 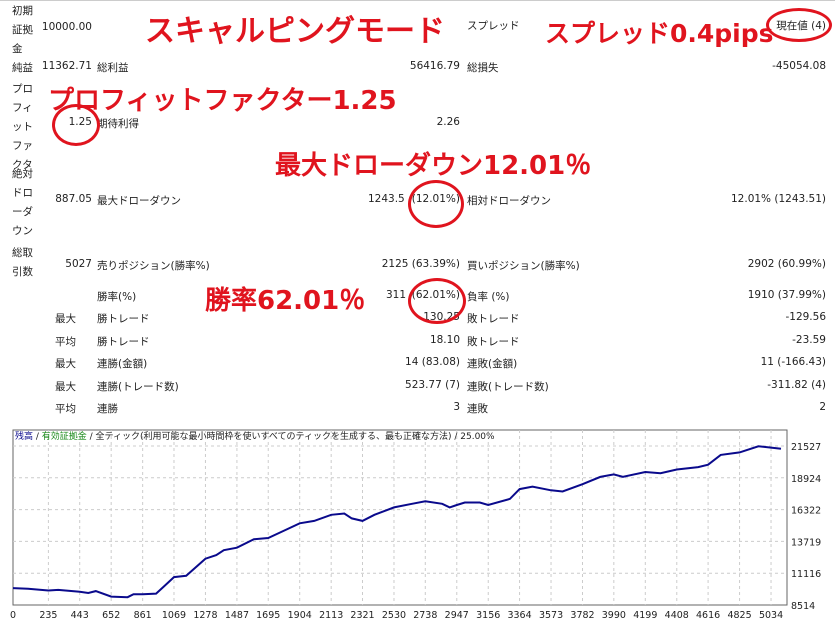 I want to click on annotation-spread: スプレッド0.4pips, so click(x=659, y=33).